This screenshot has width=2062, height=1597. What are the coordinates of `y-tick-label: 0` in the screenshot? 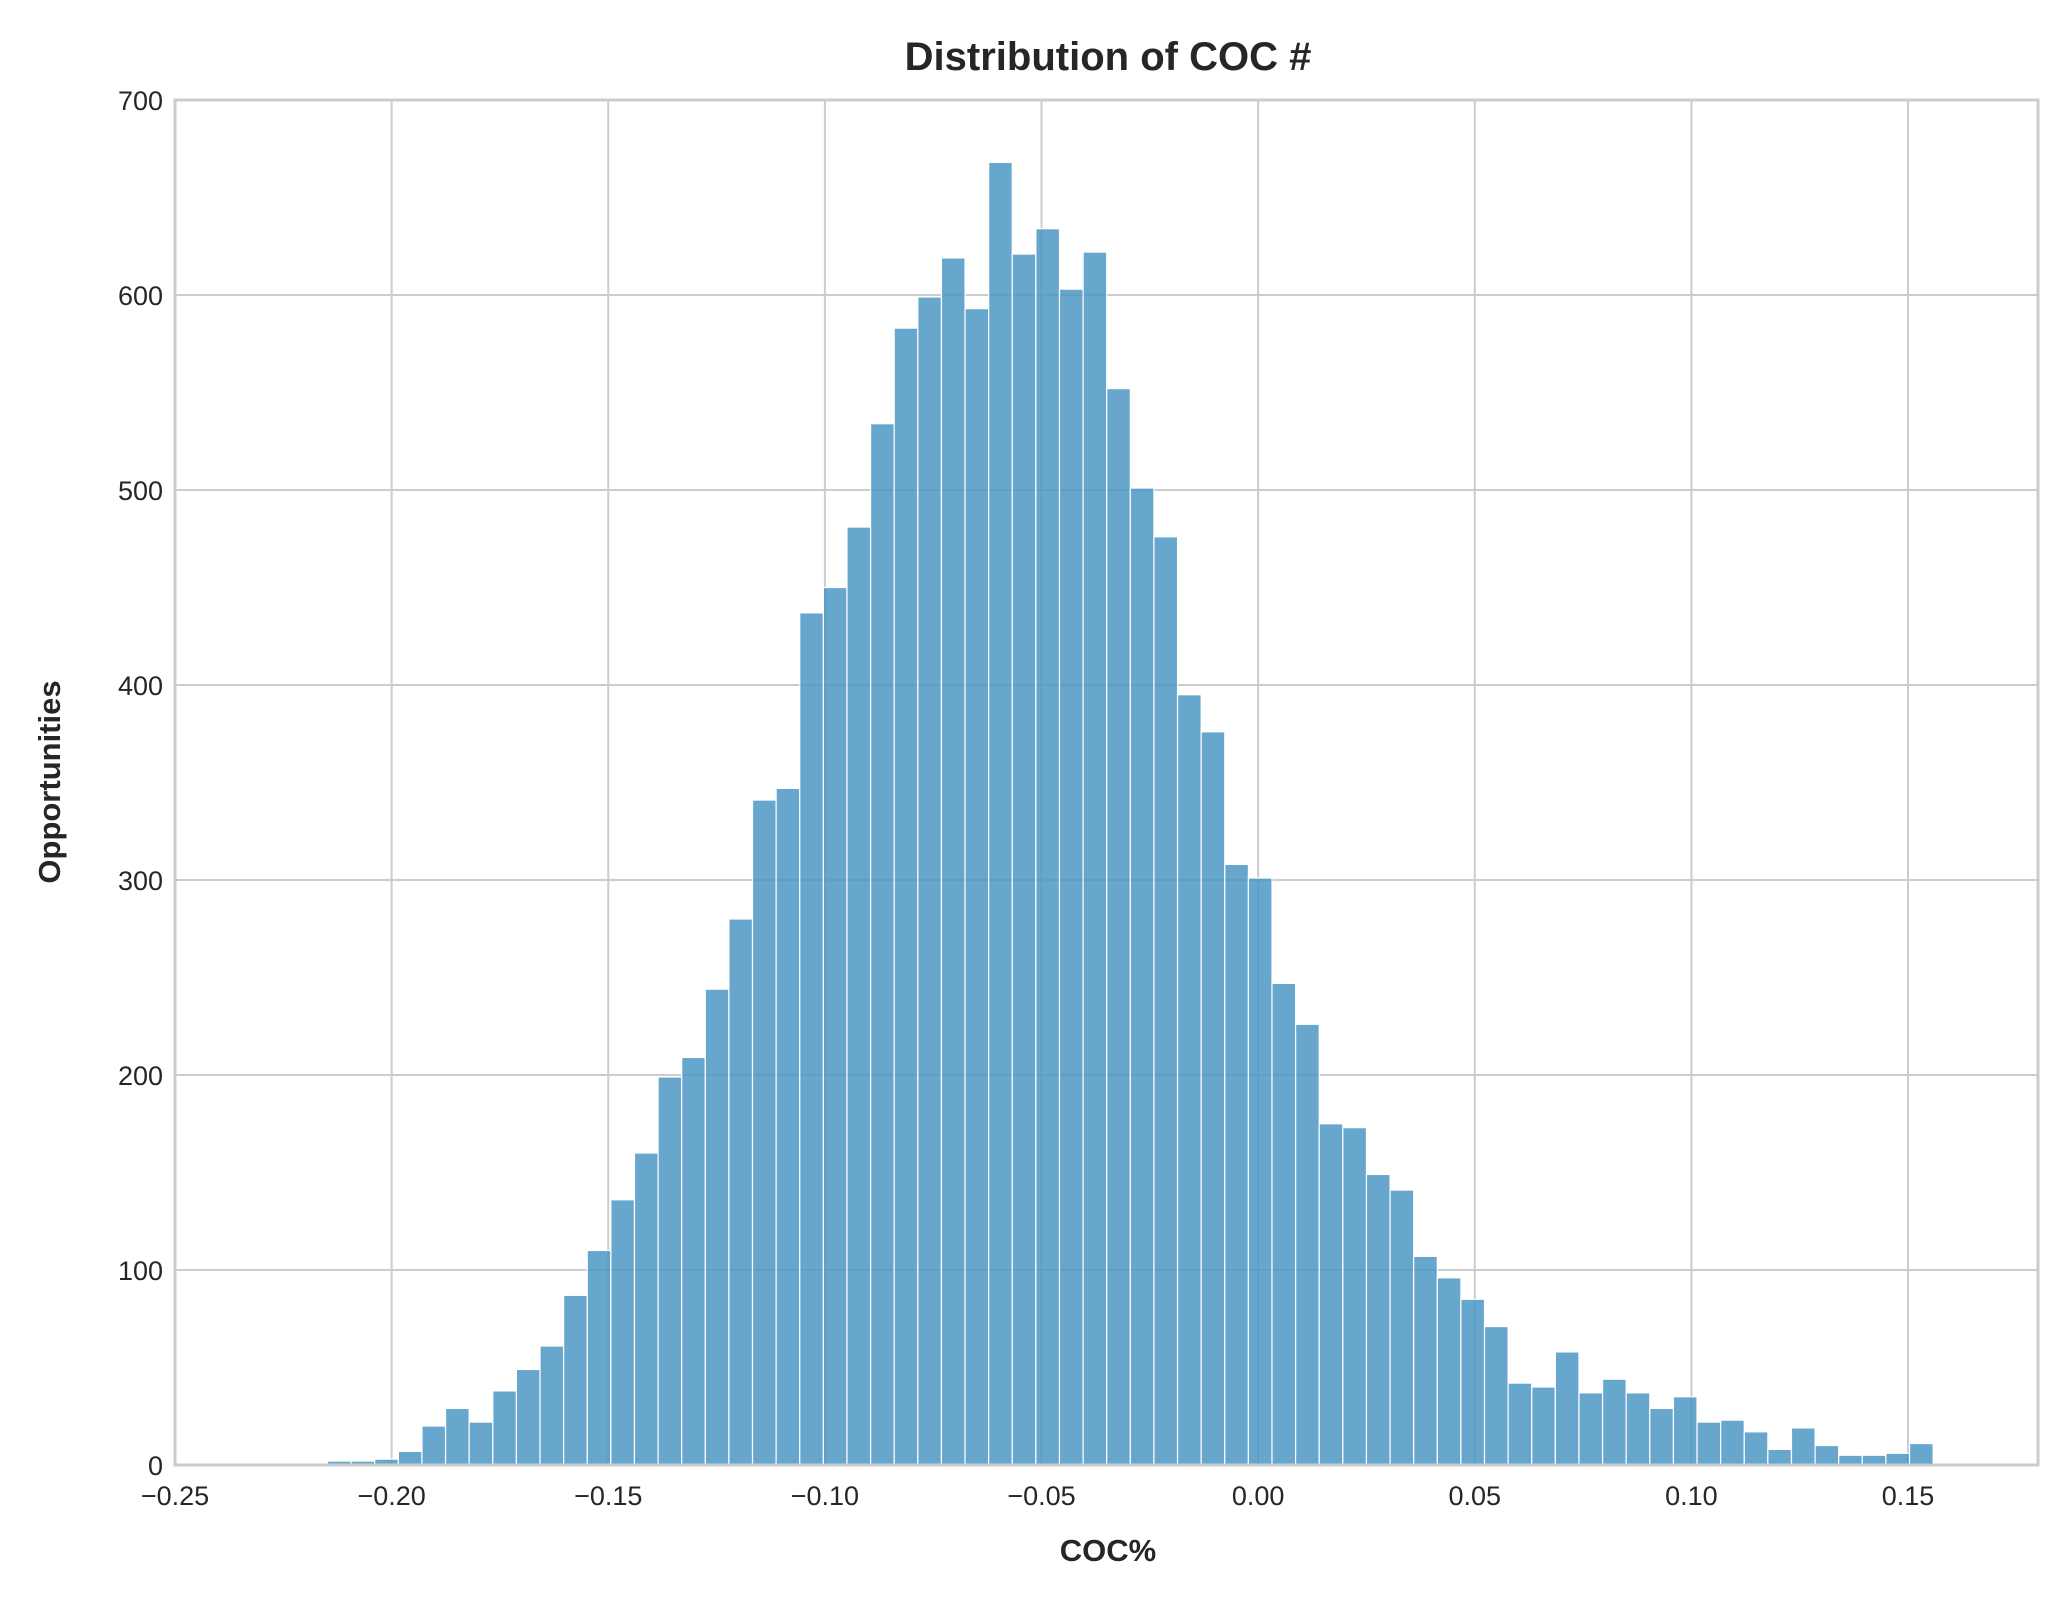 It's located at (155, 1466).